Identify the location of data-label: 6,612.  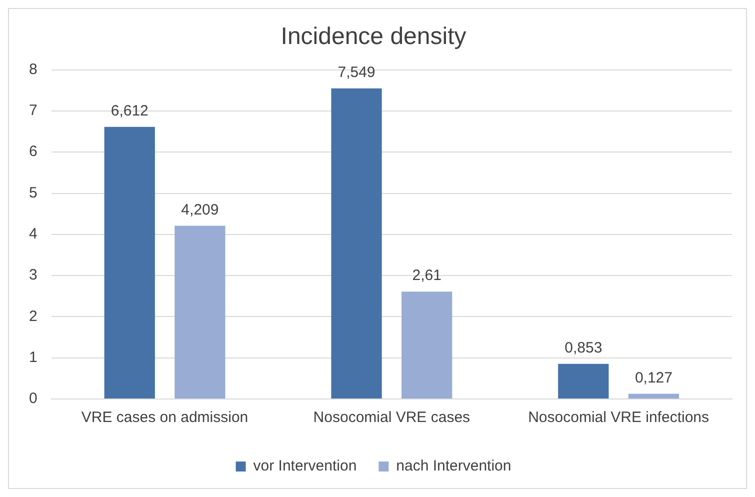
(129, 111).